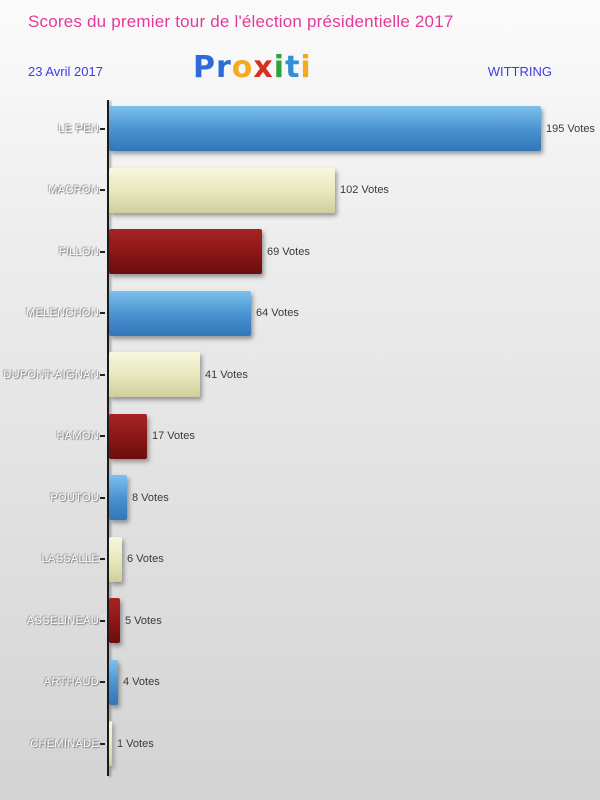 The image size is (600, 800). I want to click on value-label: 17 Votes, so click(173, 436).